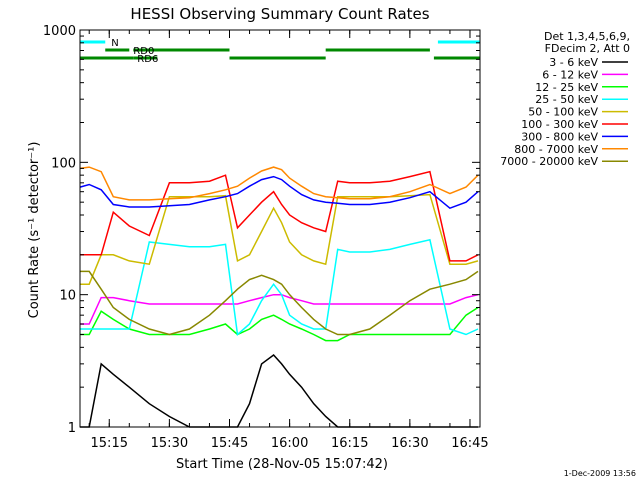  I want to click on legend-header-line-1: Det 1,3,4,5,6,9,, so click(587, 36).